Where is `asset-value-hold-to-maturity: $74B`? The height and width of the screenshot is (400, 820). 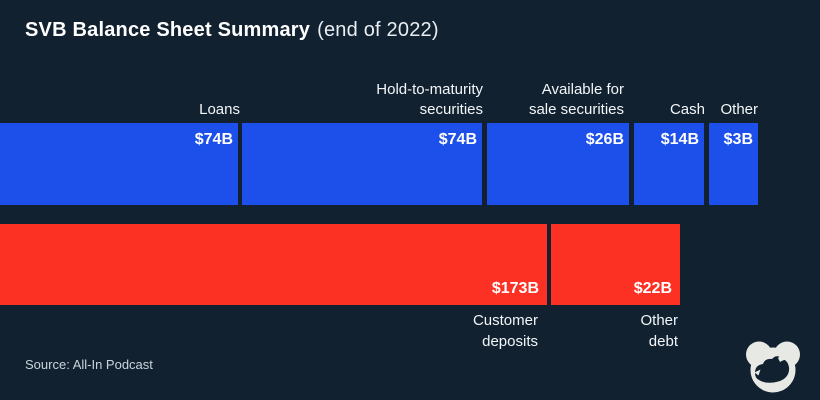 asset-value-hold-to-maturity: $74B is located at coordinates (457, 139).